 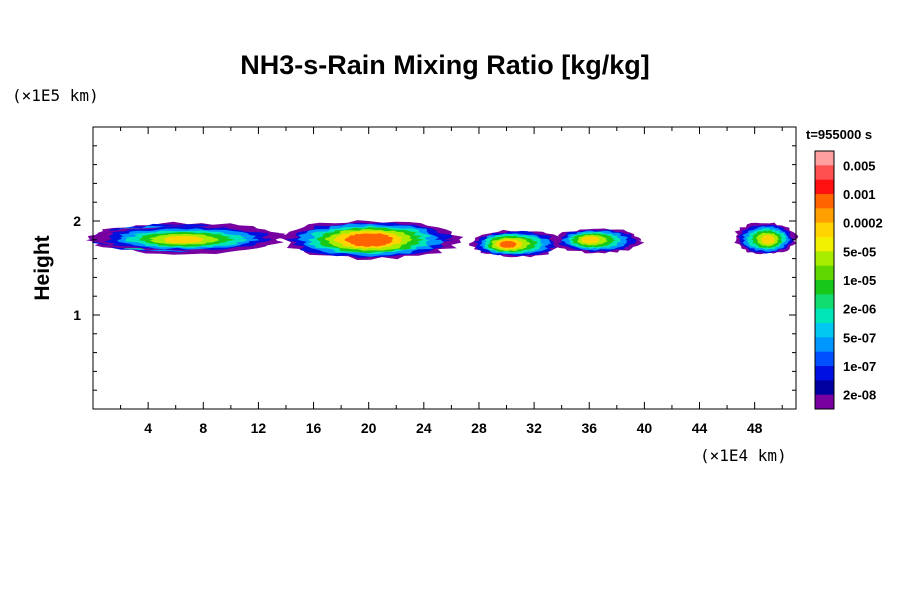 What do you see at coordinates (369, 428) in the screenshot?
I see `x-tick-label: 20` at bounding box center [369, 428].